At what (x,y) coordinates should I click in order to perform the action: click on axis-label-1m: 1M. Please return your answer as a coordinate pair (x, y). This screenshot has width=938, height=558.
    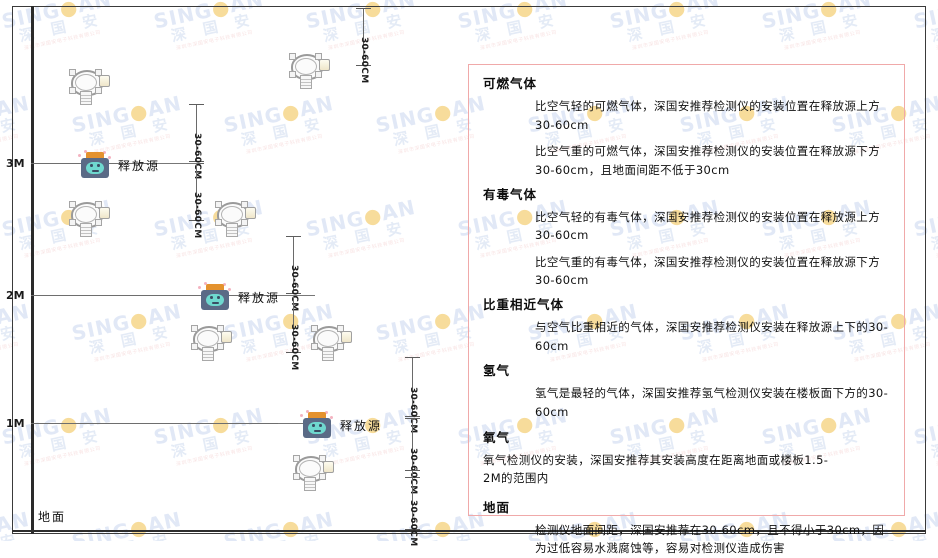
    Looking at the image, I should click on (15, 423).